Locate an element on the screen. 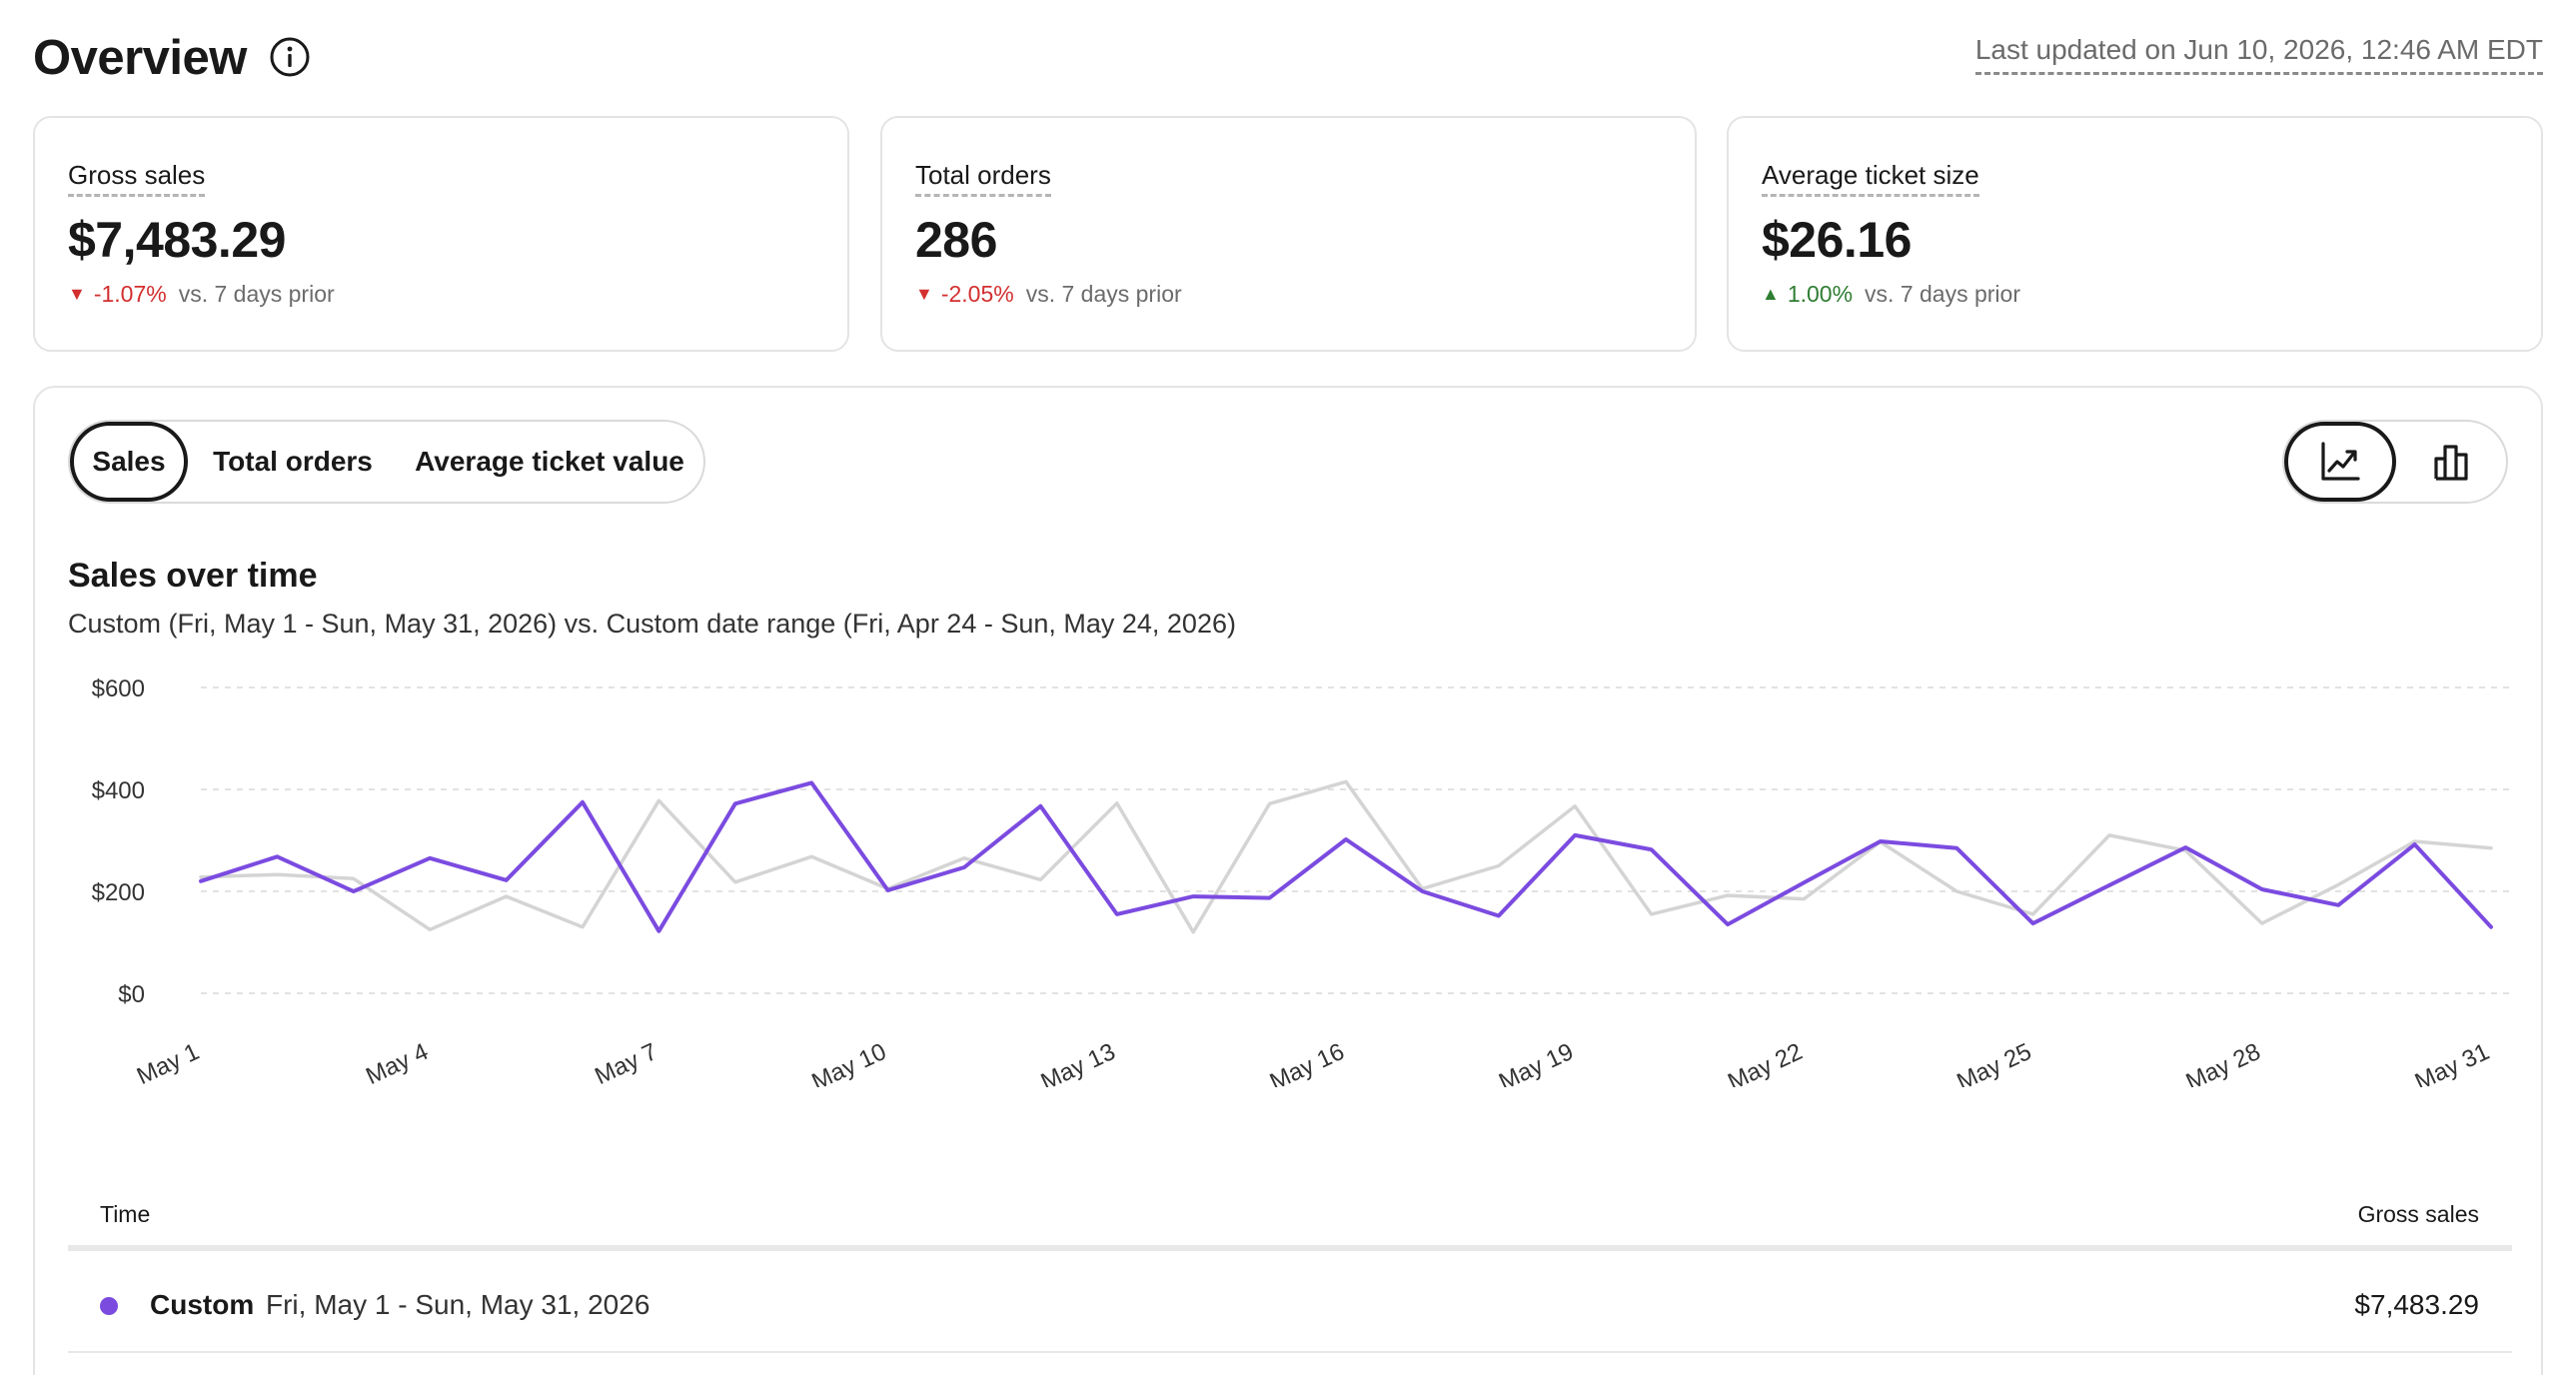 The width and height of the screenshot is (2576, 1375). tab-total-orders: Total orders is located at coordinates (293, 461).